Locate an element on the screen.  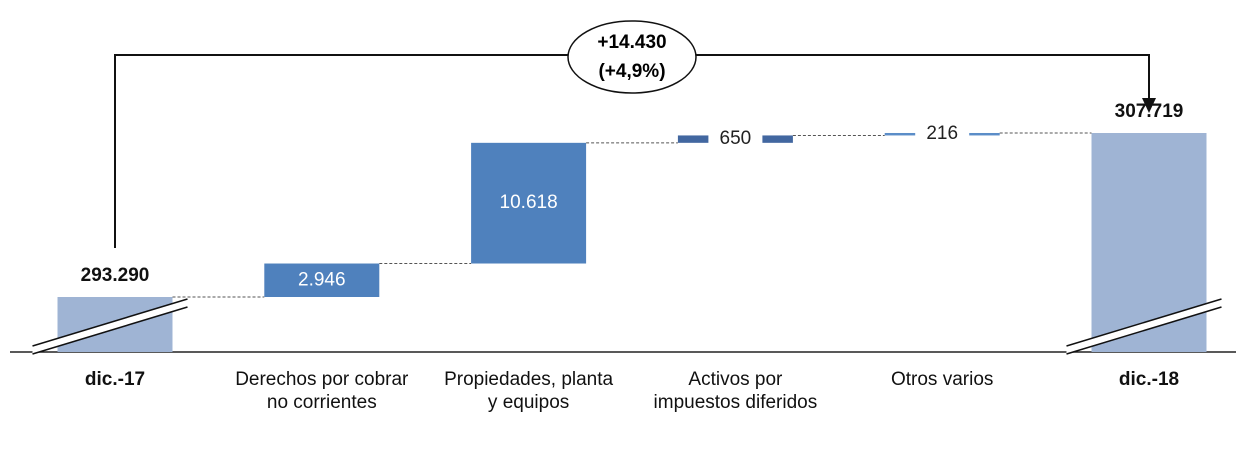
value-label: 650 is located at coordinates (736, 138).